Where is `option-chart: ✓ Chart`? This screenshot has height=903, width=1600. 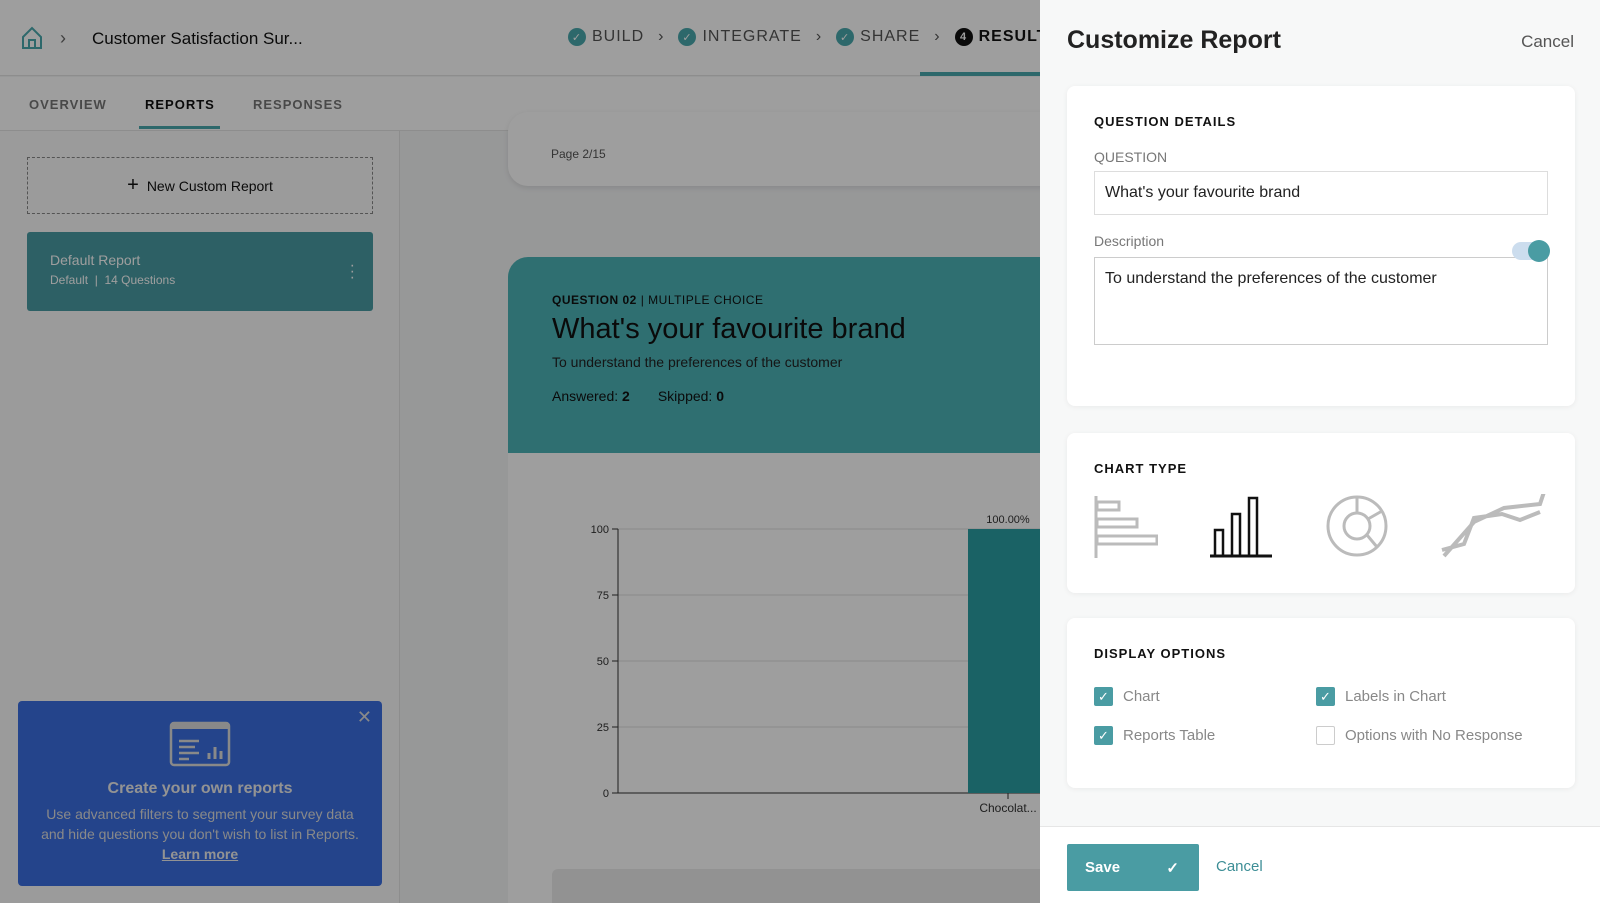 option-chart: ✓ Chart is located at coordinates (1205, 696).